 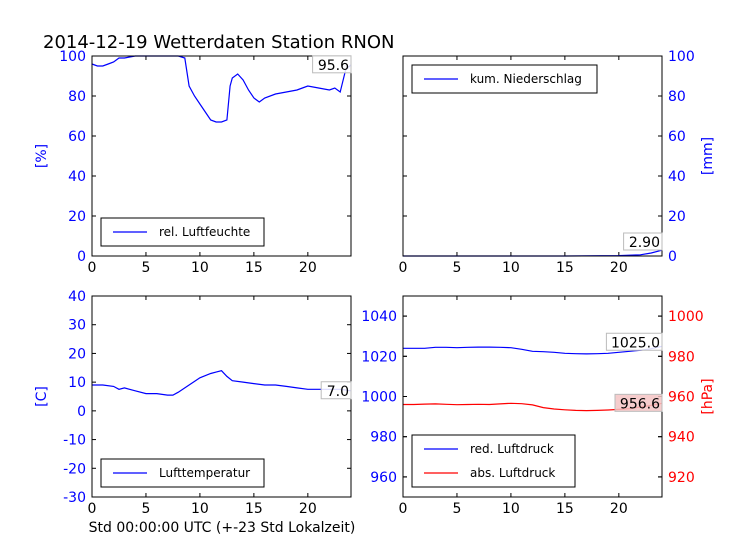 I want to click on legend-label: rel. Luftfeuchte, so click(x=204, y=232).